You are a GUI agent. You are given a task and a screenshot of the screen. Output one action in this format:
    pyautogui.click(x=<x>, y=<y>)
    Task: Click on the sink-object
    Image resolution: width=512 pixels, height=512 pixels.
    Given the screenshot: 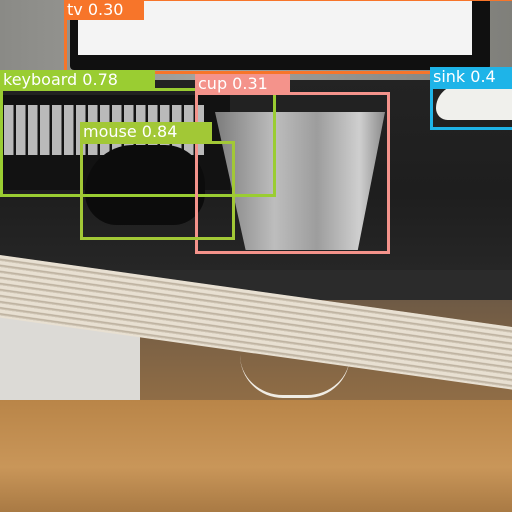 What is the action you would take?
    pyautogui.click(x=474, y=102)
    